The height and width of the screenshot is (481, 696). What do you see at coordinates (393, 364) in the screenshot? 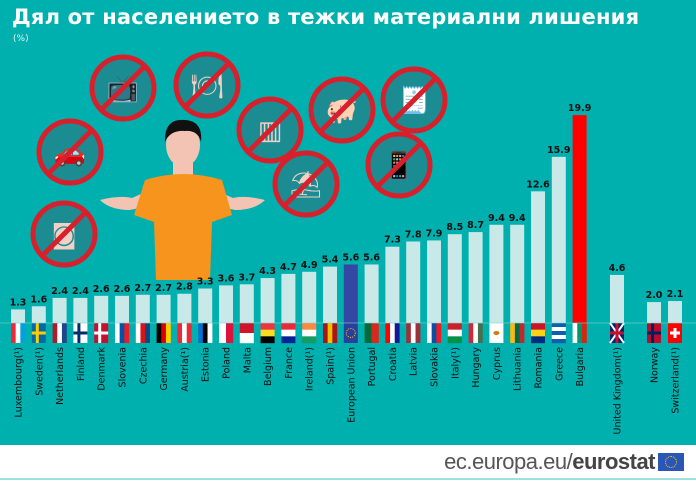
I see `category-label: Croatia` at bounding box center [393, 364].